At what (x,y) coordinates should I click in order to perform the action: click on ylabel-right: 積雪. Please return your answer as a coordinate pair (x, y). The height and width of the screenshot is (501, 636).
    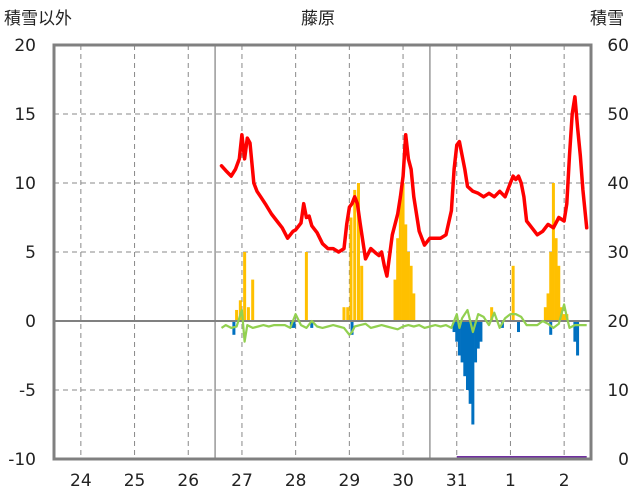
    Looking at the image, I should click on (607, 19).